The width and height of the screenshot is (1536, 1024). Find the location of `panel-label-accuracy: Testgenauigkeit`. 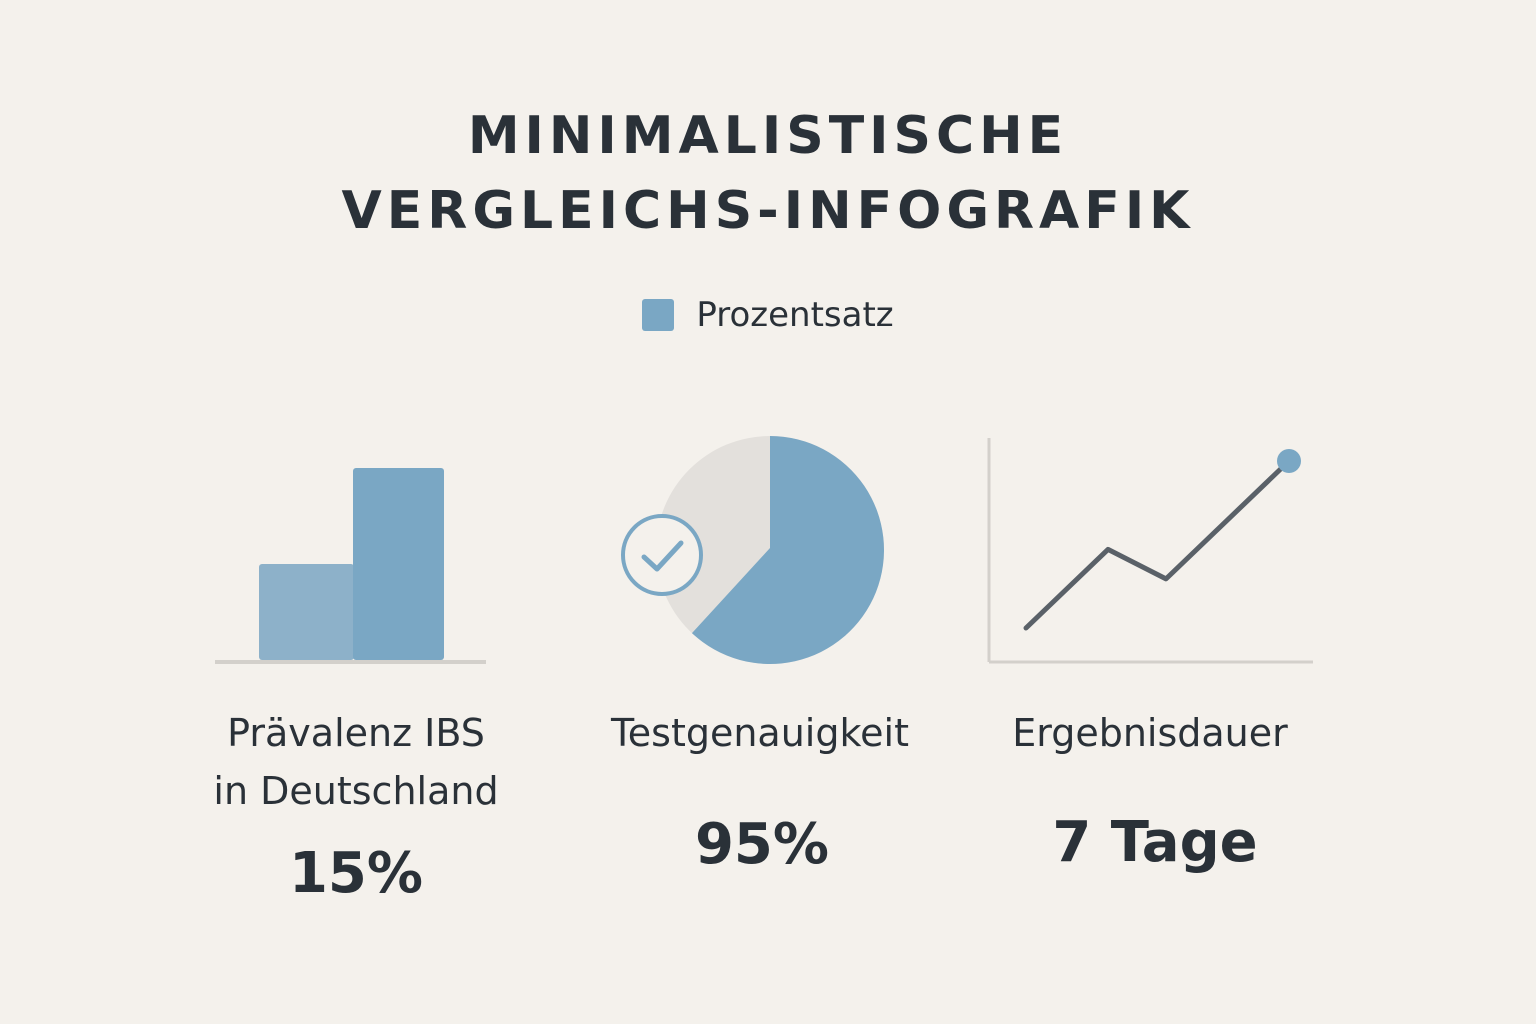

panel-label-accuracy: Testgenauigkeit is located at coordinates (760, 733).